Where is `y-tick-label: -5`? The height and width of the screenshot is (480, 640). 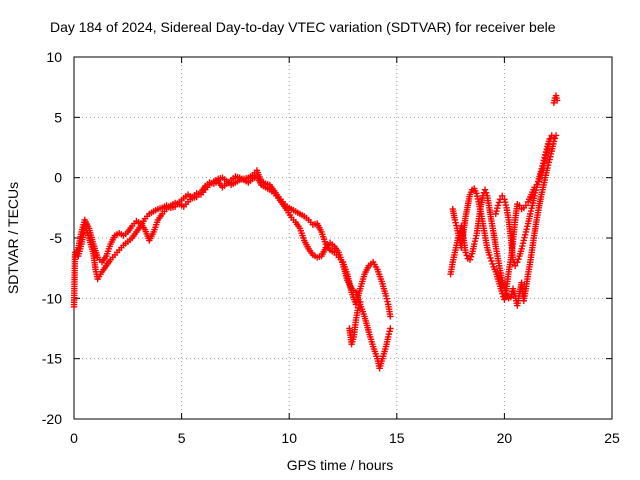
y-tick-label: -5 is located at coordinates (56, 238).